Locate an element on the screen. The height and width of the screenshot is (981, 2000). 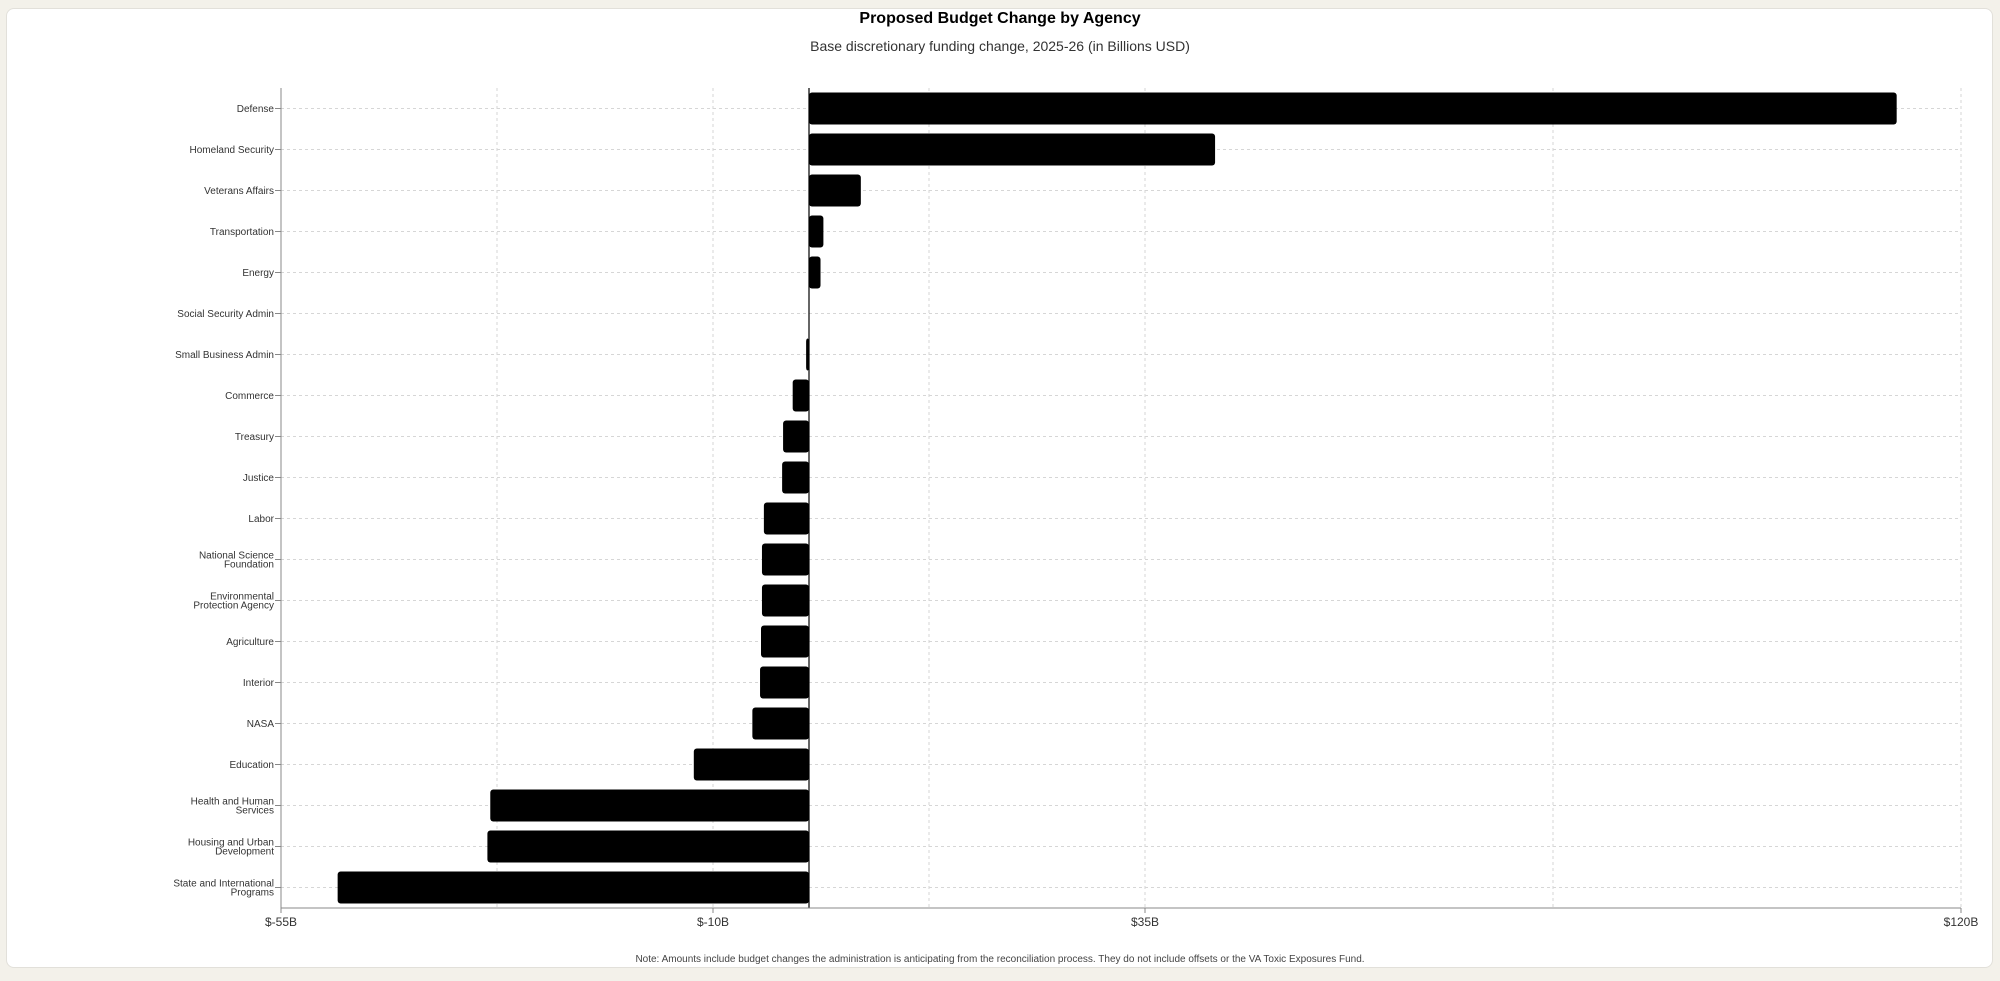
x-tick-label: $35B is located at coordinates (1145, 922).